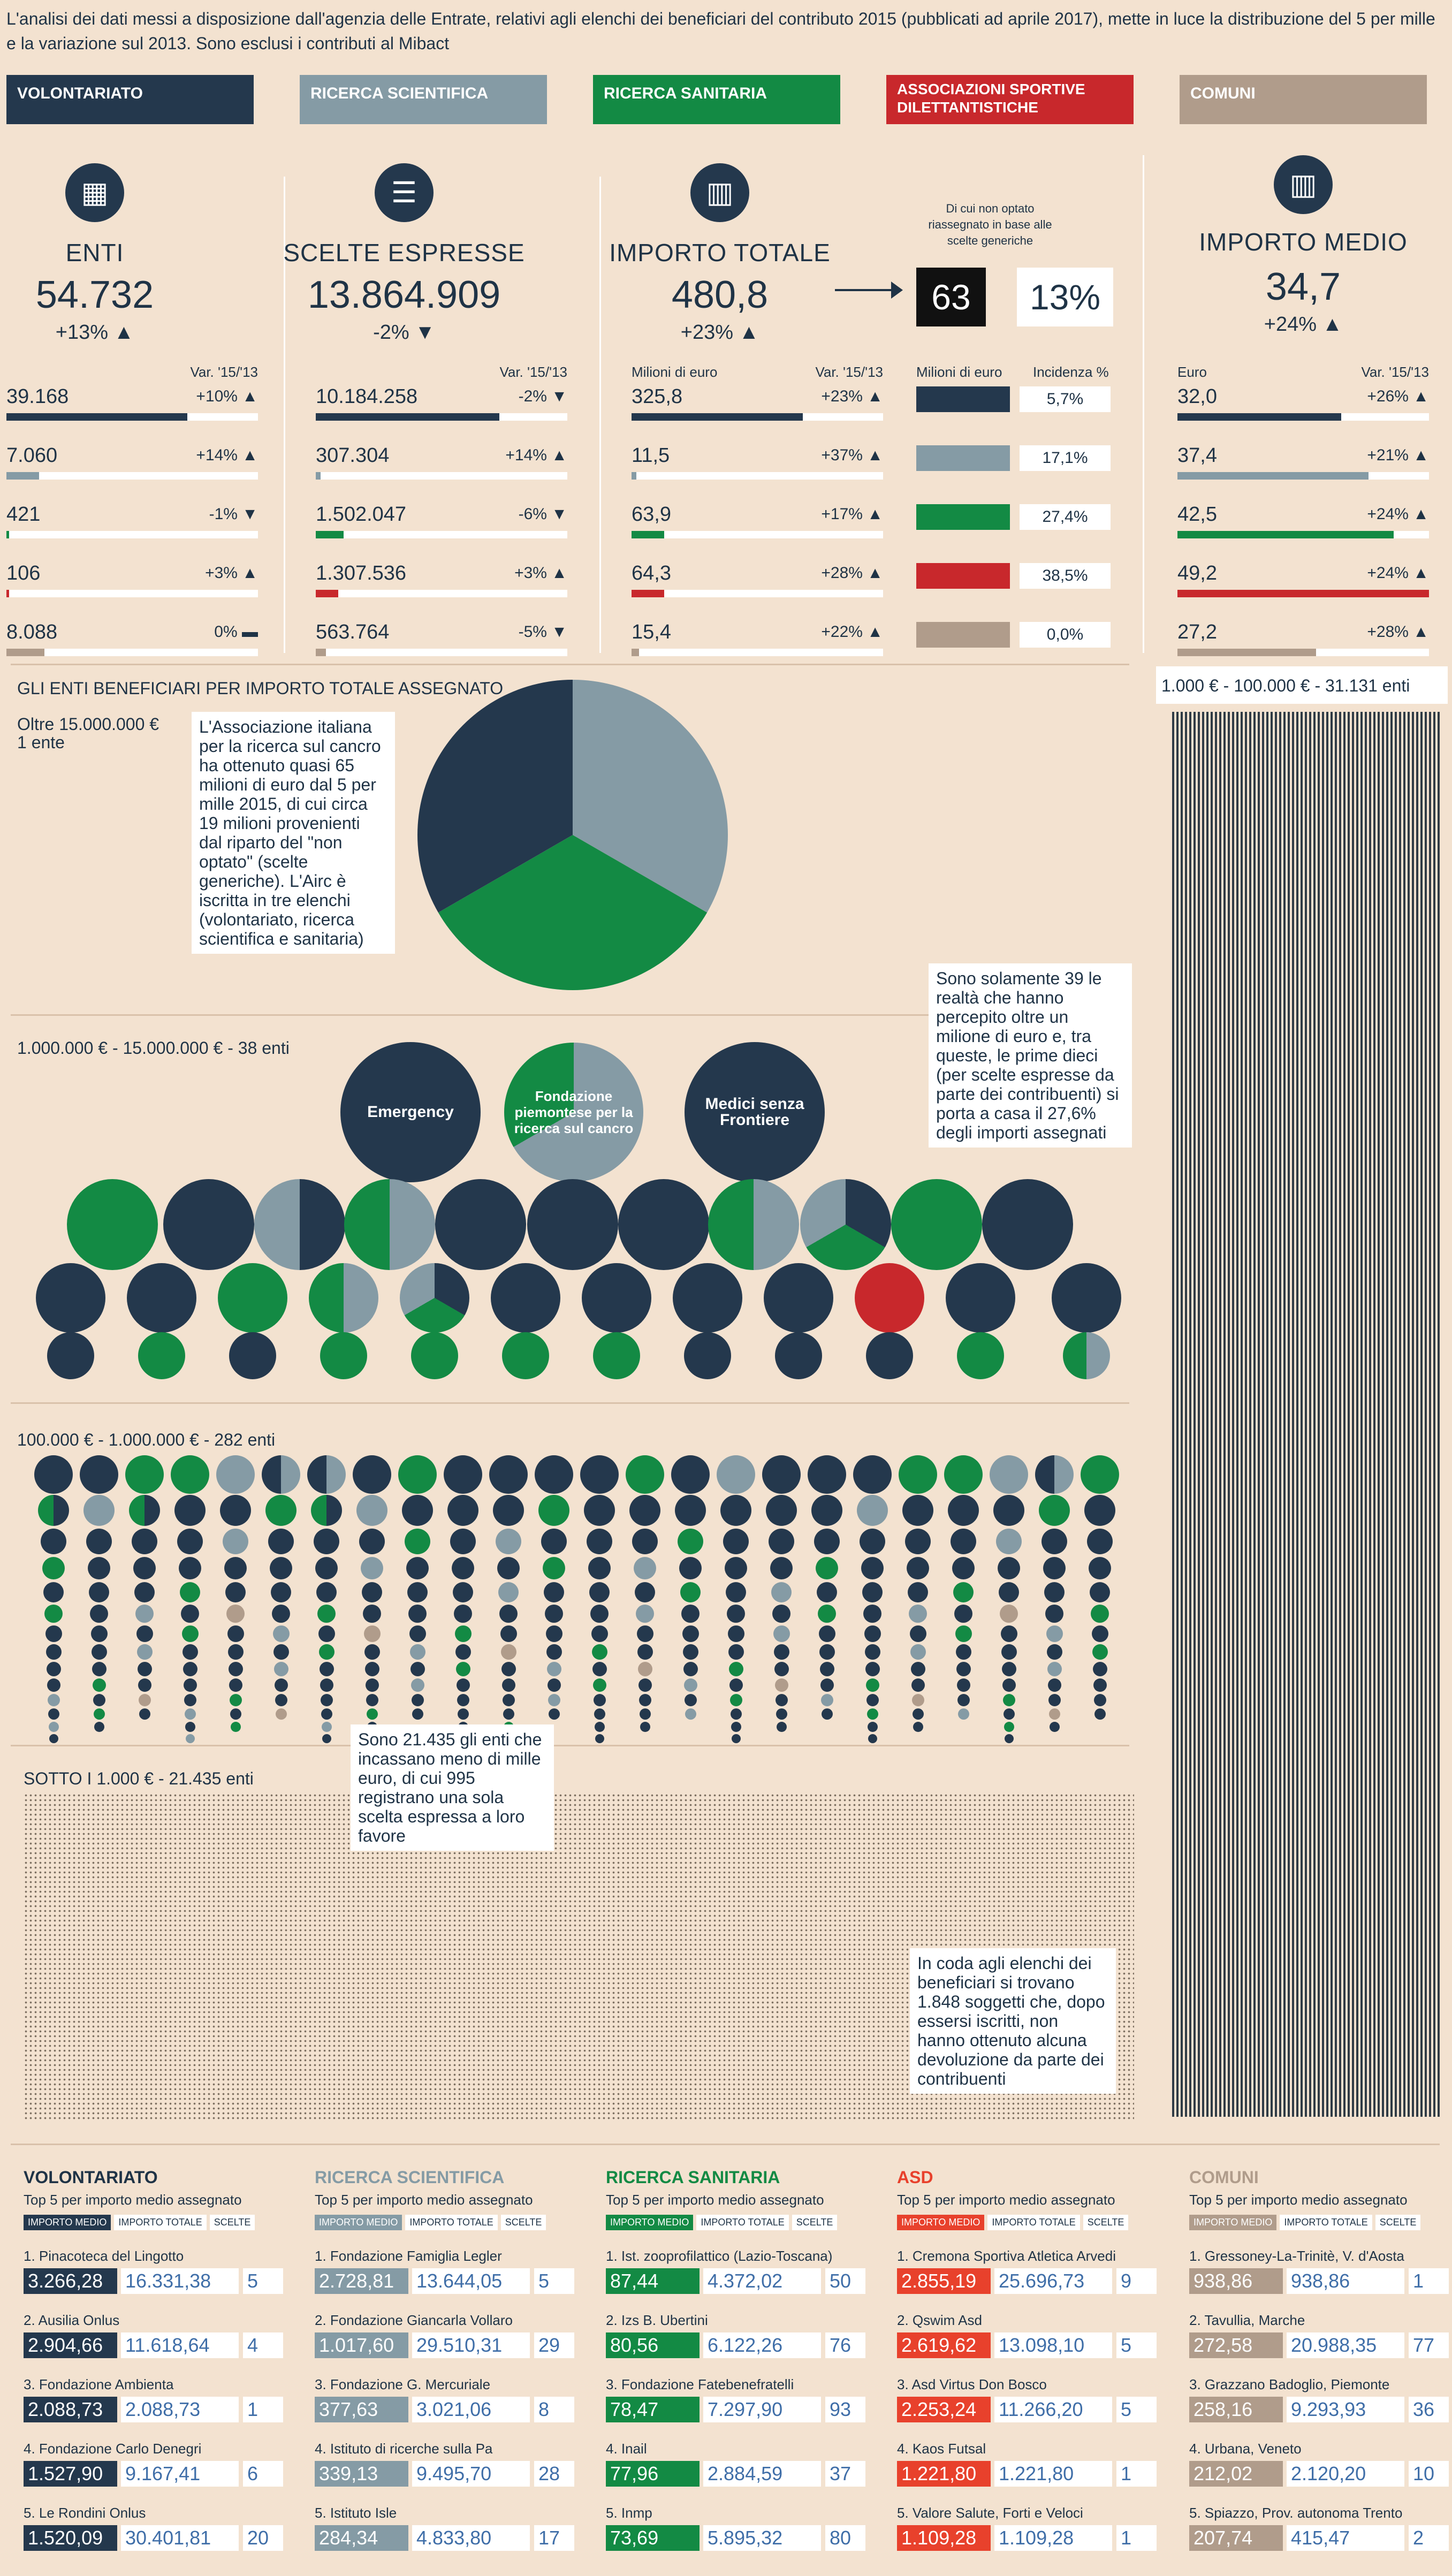  Describe the element at coordinates (1302, 685) in the screenshot. I see `k1-section-title: 1.000 € - 100.000 € - 31.131 enti` at that location.